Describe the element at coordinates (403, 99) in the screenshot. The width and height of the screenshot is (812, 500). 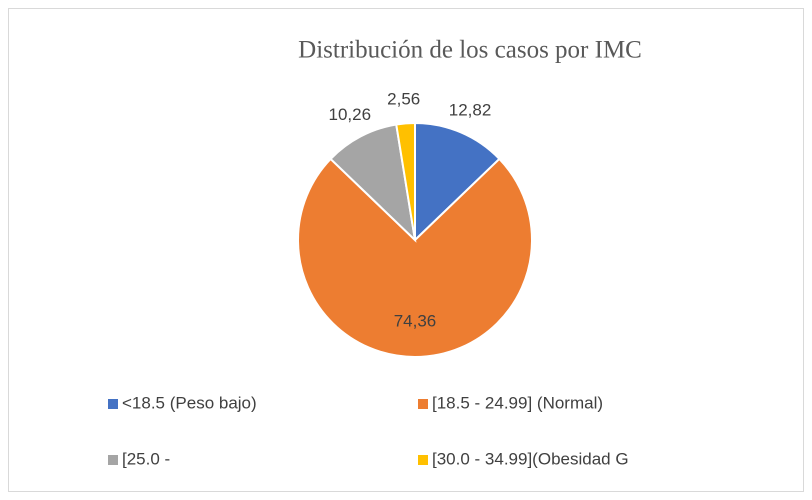
I see `data-label: 2,56` at that location.